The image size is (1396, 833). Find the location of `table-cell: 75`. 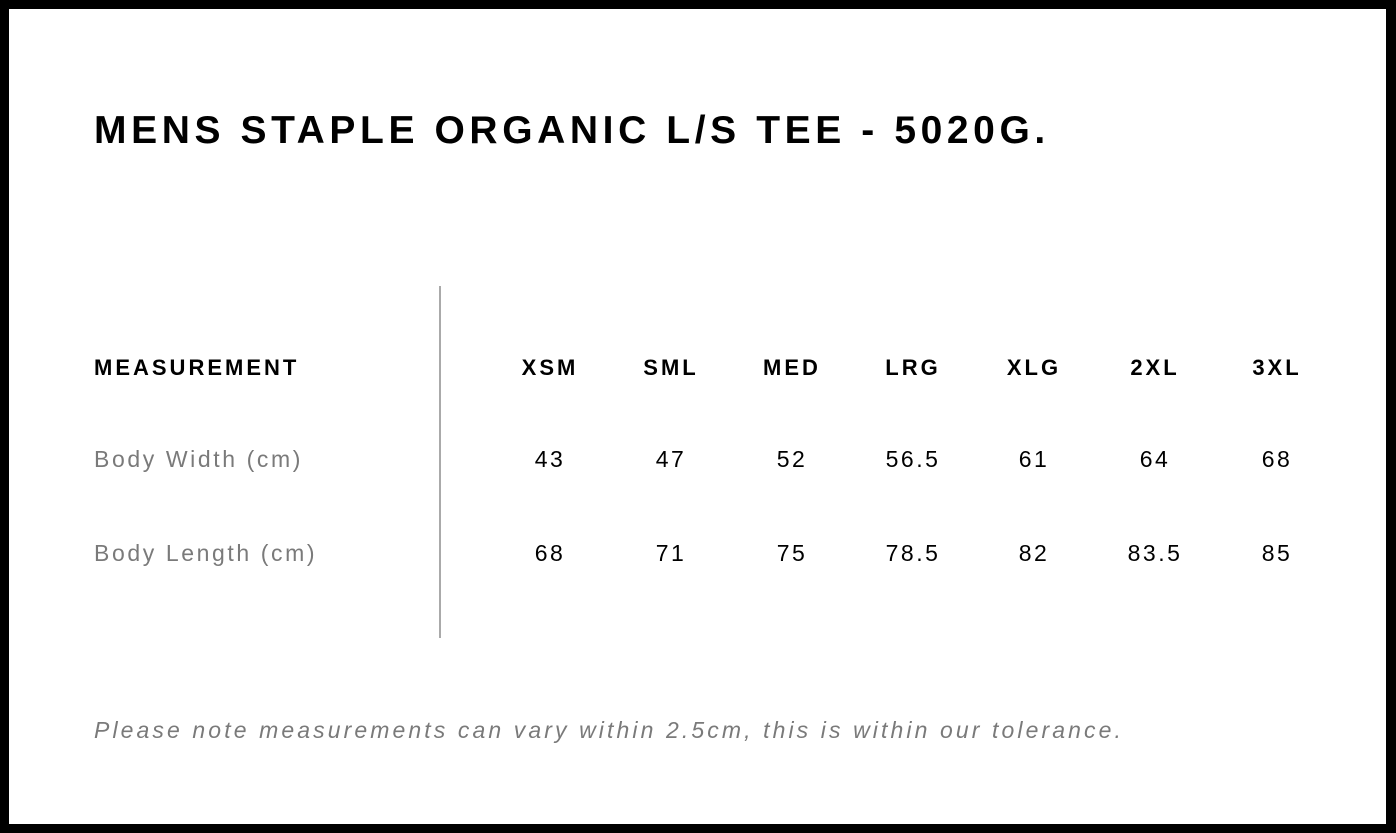

table-cell: 75 is located at coordinates (792, 553).